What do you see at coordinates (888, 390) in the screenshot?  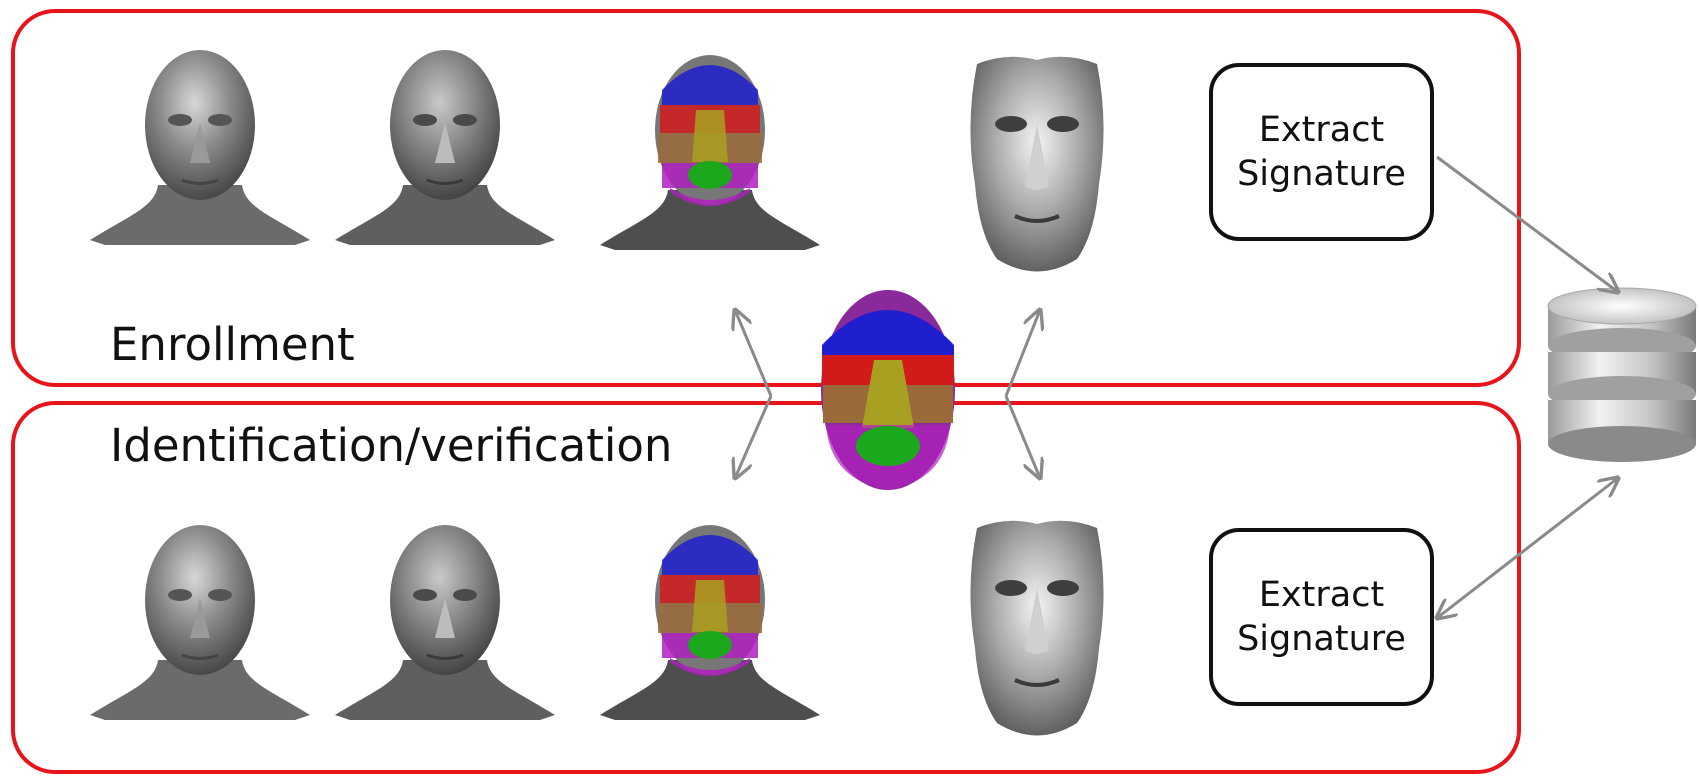 I see `annotated-face-model-icon` at bounding box center [888, 390].